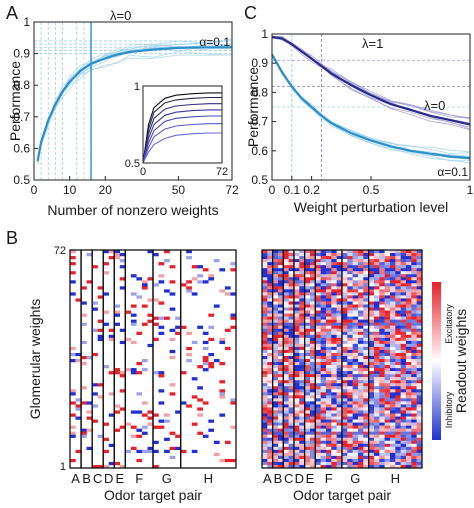 The height and width of the screenshot is (508, 474). What do you see at coordinates (21, 54) in the screenshot?
I see `panel-a-y-tick-label: 0.9` at bounding box center [21, 54].